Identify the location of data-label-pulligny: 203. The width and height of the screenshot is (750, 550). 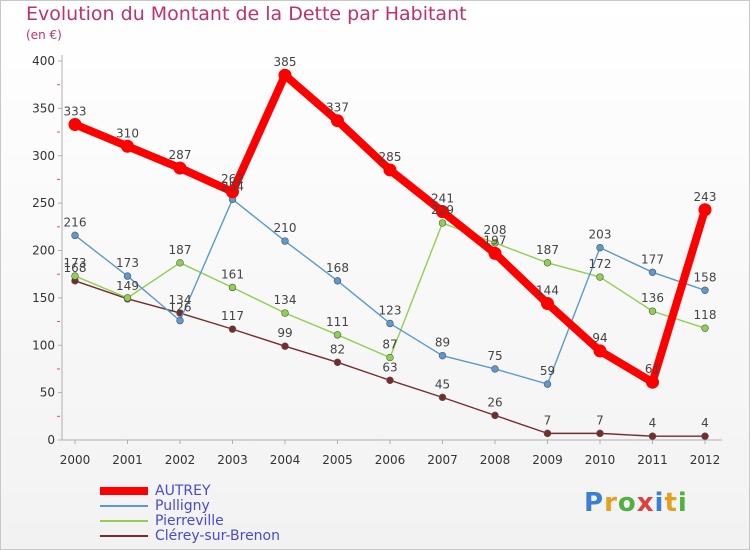
(600, 235).